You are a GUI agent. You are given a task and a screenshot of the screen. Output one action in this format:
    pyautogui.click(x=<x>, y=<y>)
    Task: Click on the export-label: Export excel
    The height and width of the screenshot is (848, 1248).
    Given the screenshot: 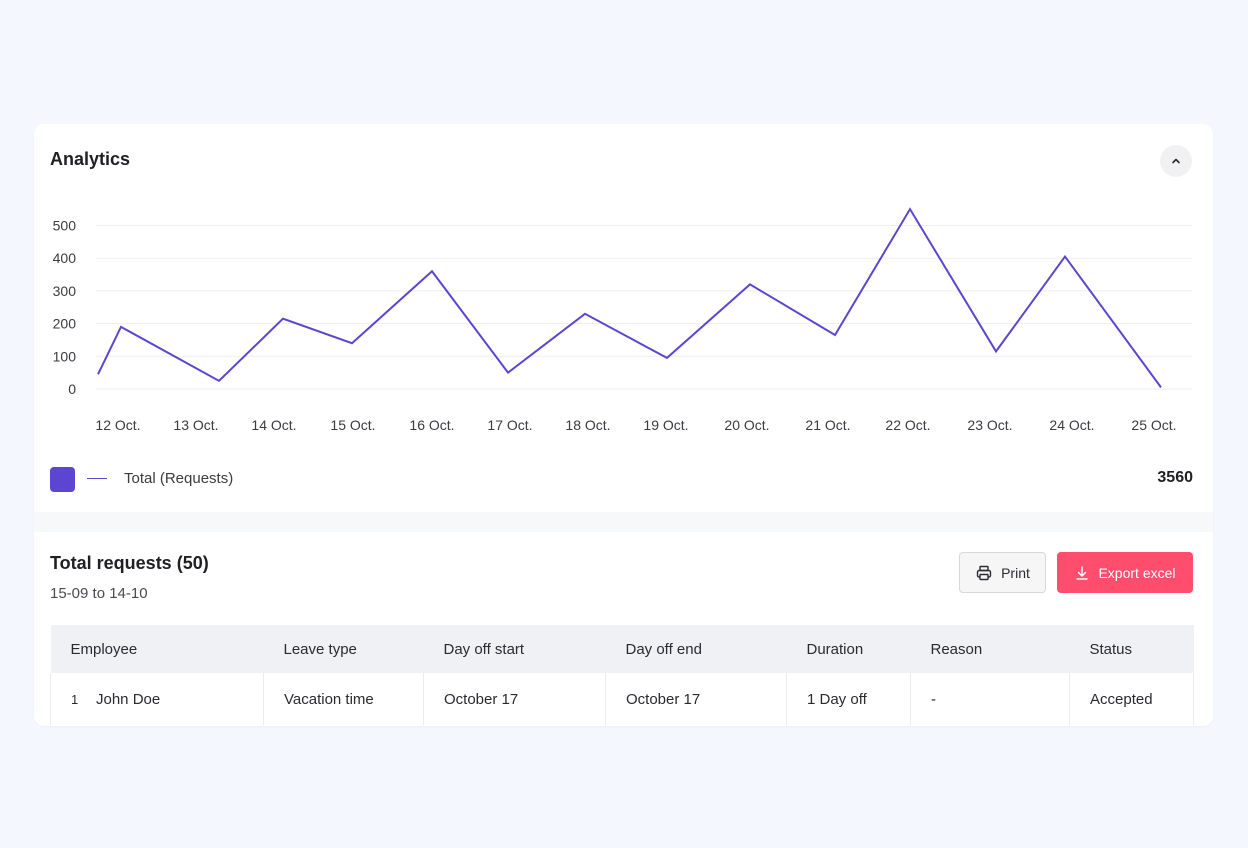 What is the action you would take?
    pyautogui.click(x=1137, y=572)
    